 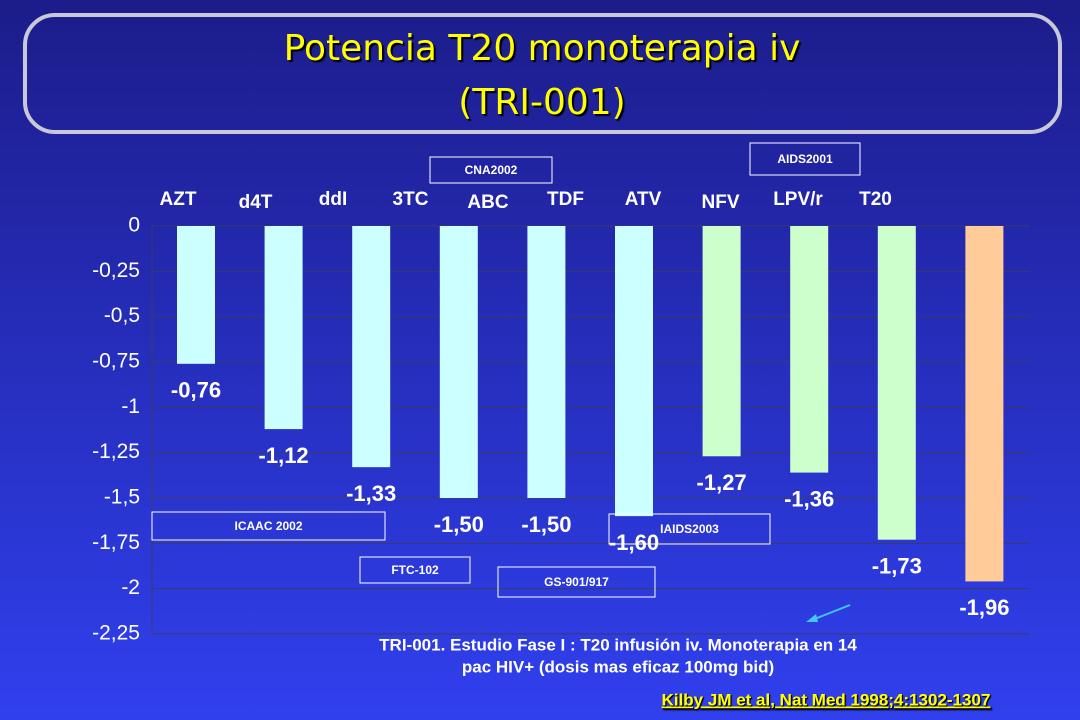 I want to click on arrow-head, so click(x=812, y=618).